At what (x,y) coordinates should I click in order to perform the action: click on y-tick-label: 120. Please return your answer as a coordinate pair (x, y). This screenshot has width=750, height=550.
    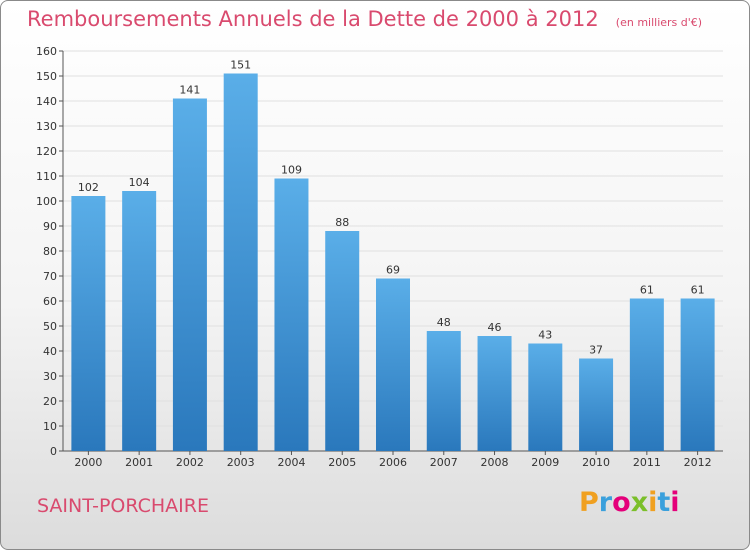
    Looking at the image, I should click on (46, 151).